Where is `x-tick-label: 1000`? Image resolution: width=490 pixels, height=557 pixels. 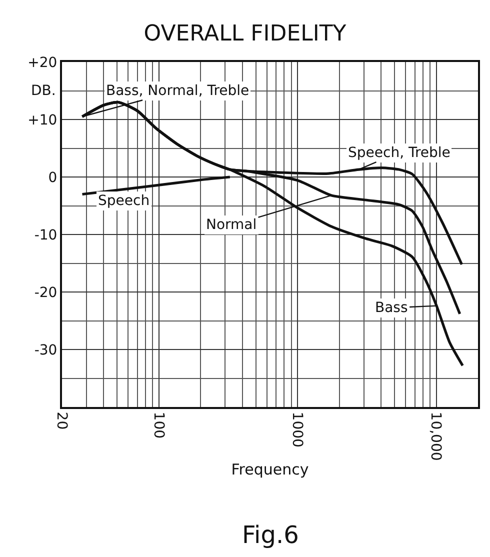 x-tick-label: 1000 is located at coordinates (297, 430).